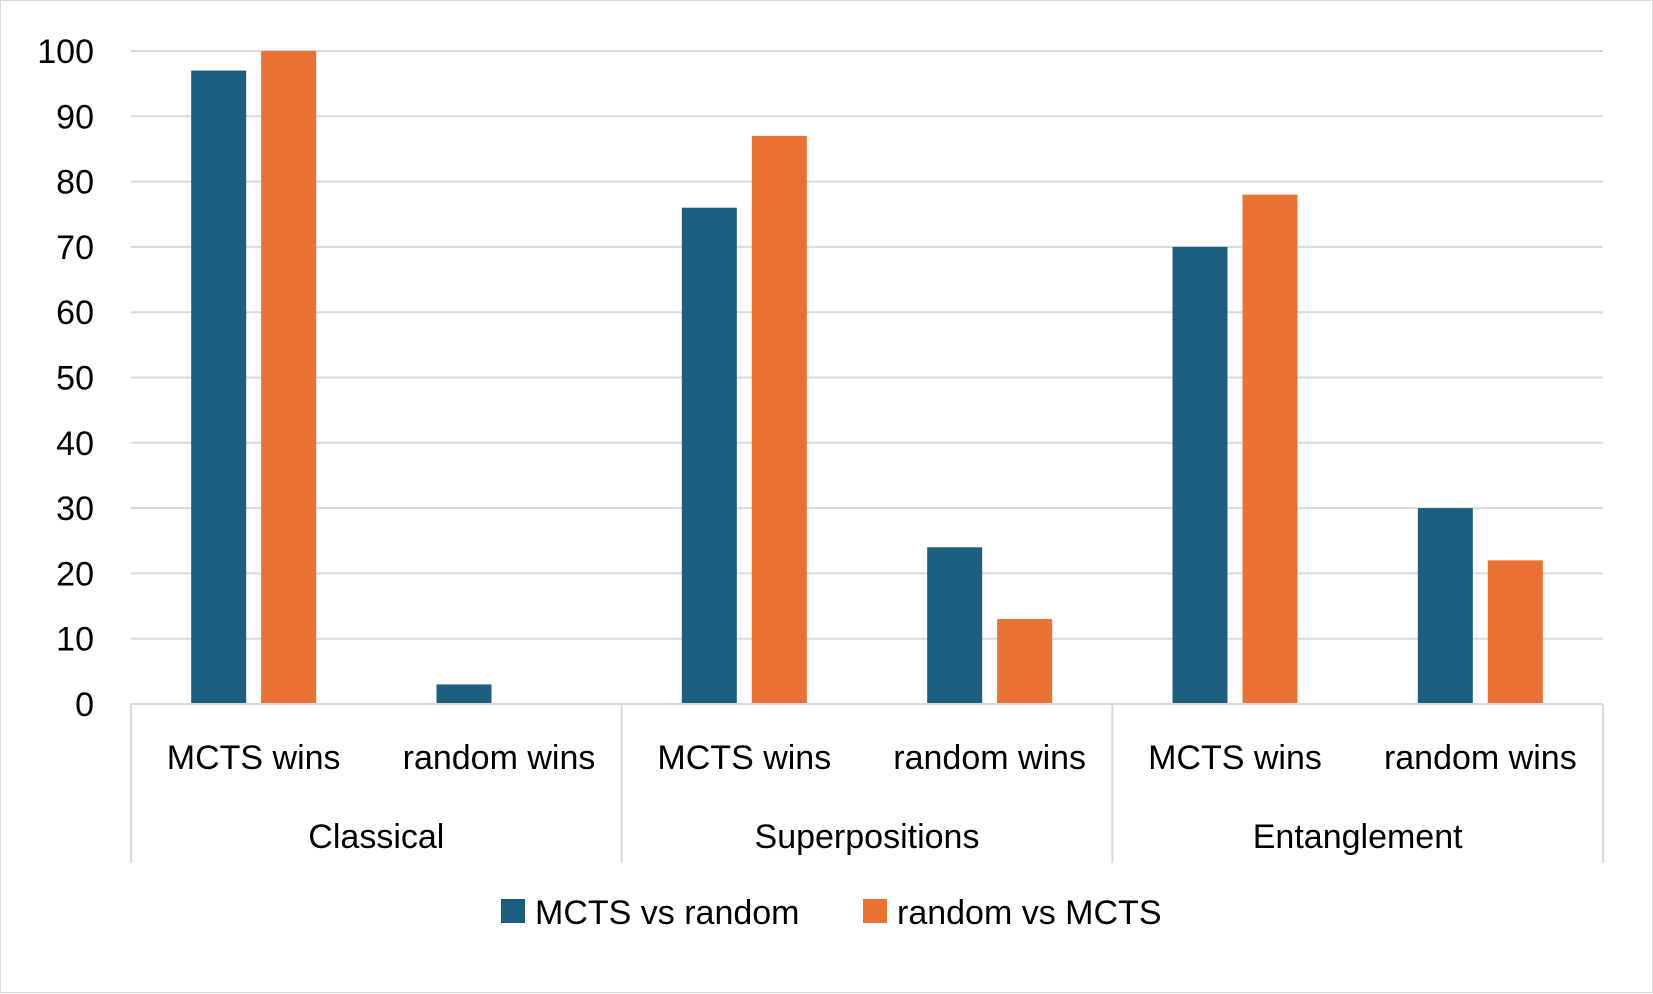 The image size is (1653, 994). What do you see at coordinates (867, 783) in the screenshot?
I see `x-axis` at bounding box center [867, 783].